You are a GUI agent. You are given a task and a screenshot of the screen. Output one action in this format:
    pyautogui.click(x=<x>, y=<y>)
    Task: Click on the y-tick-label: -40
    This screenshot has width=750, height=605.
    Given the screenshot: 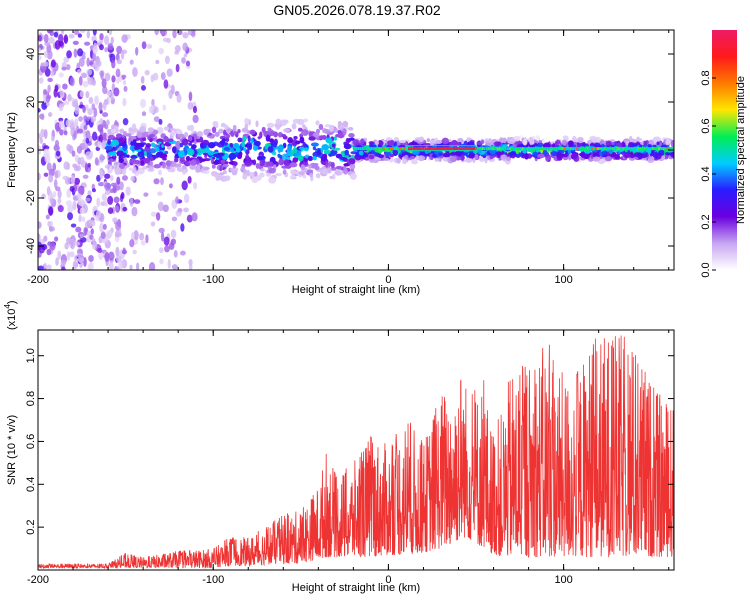 What is the action you would take?
    pyautogui.click(x=31, y=246)
    